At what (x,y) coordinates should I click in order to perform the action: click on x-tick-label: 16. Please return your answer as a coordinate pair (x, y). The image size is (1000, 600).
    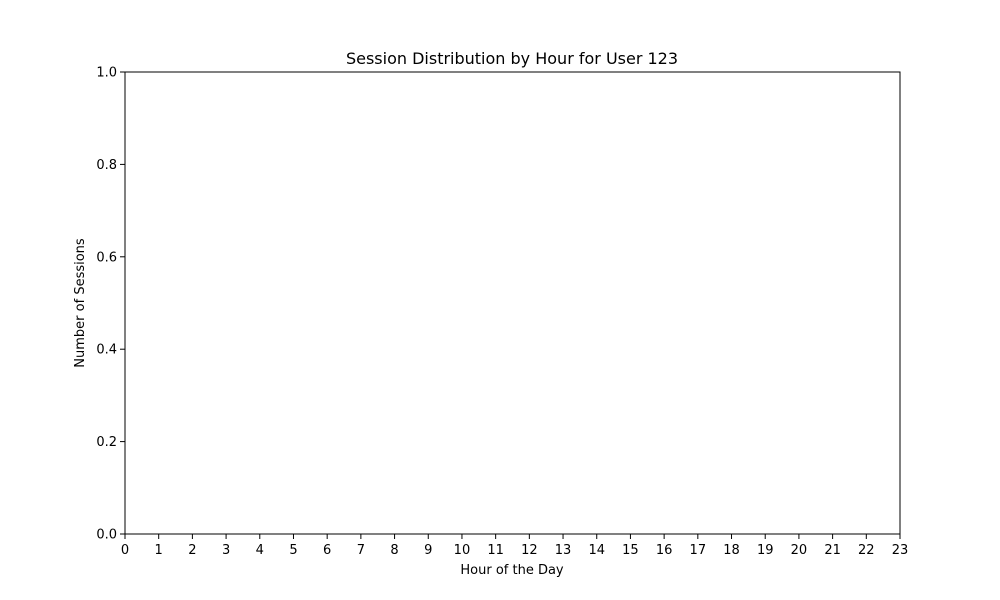
    Looking at the image, I should click on (664, 550).